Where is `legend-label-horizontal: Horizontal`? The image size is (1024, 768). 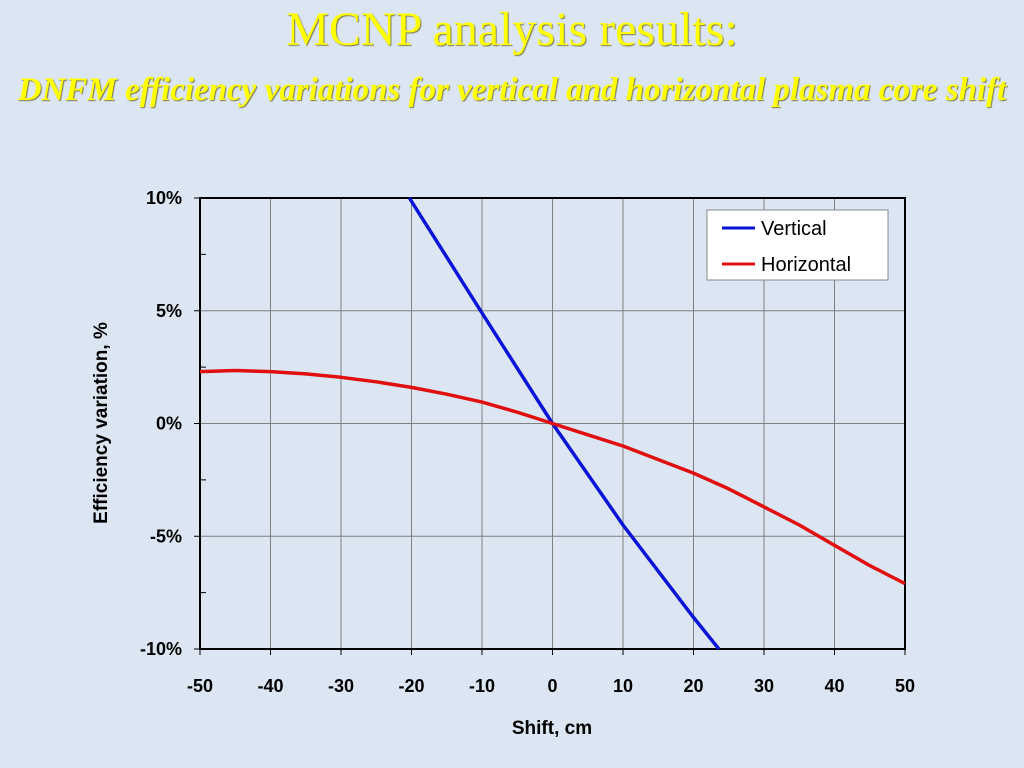 legend-label-horizontal: Horizontal is located at coordinates (806, 265).